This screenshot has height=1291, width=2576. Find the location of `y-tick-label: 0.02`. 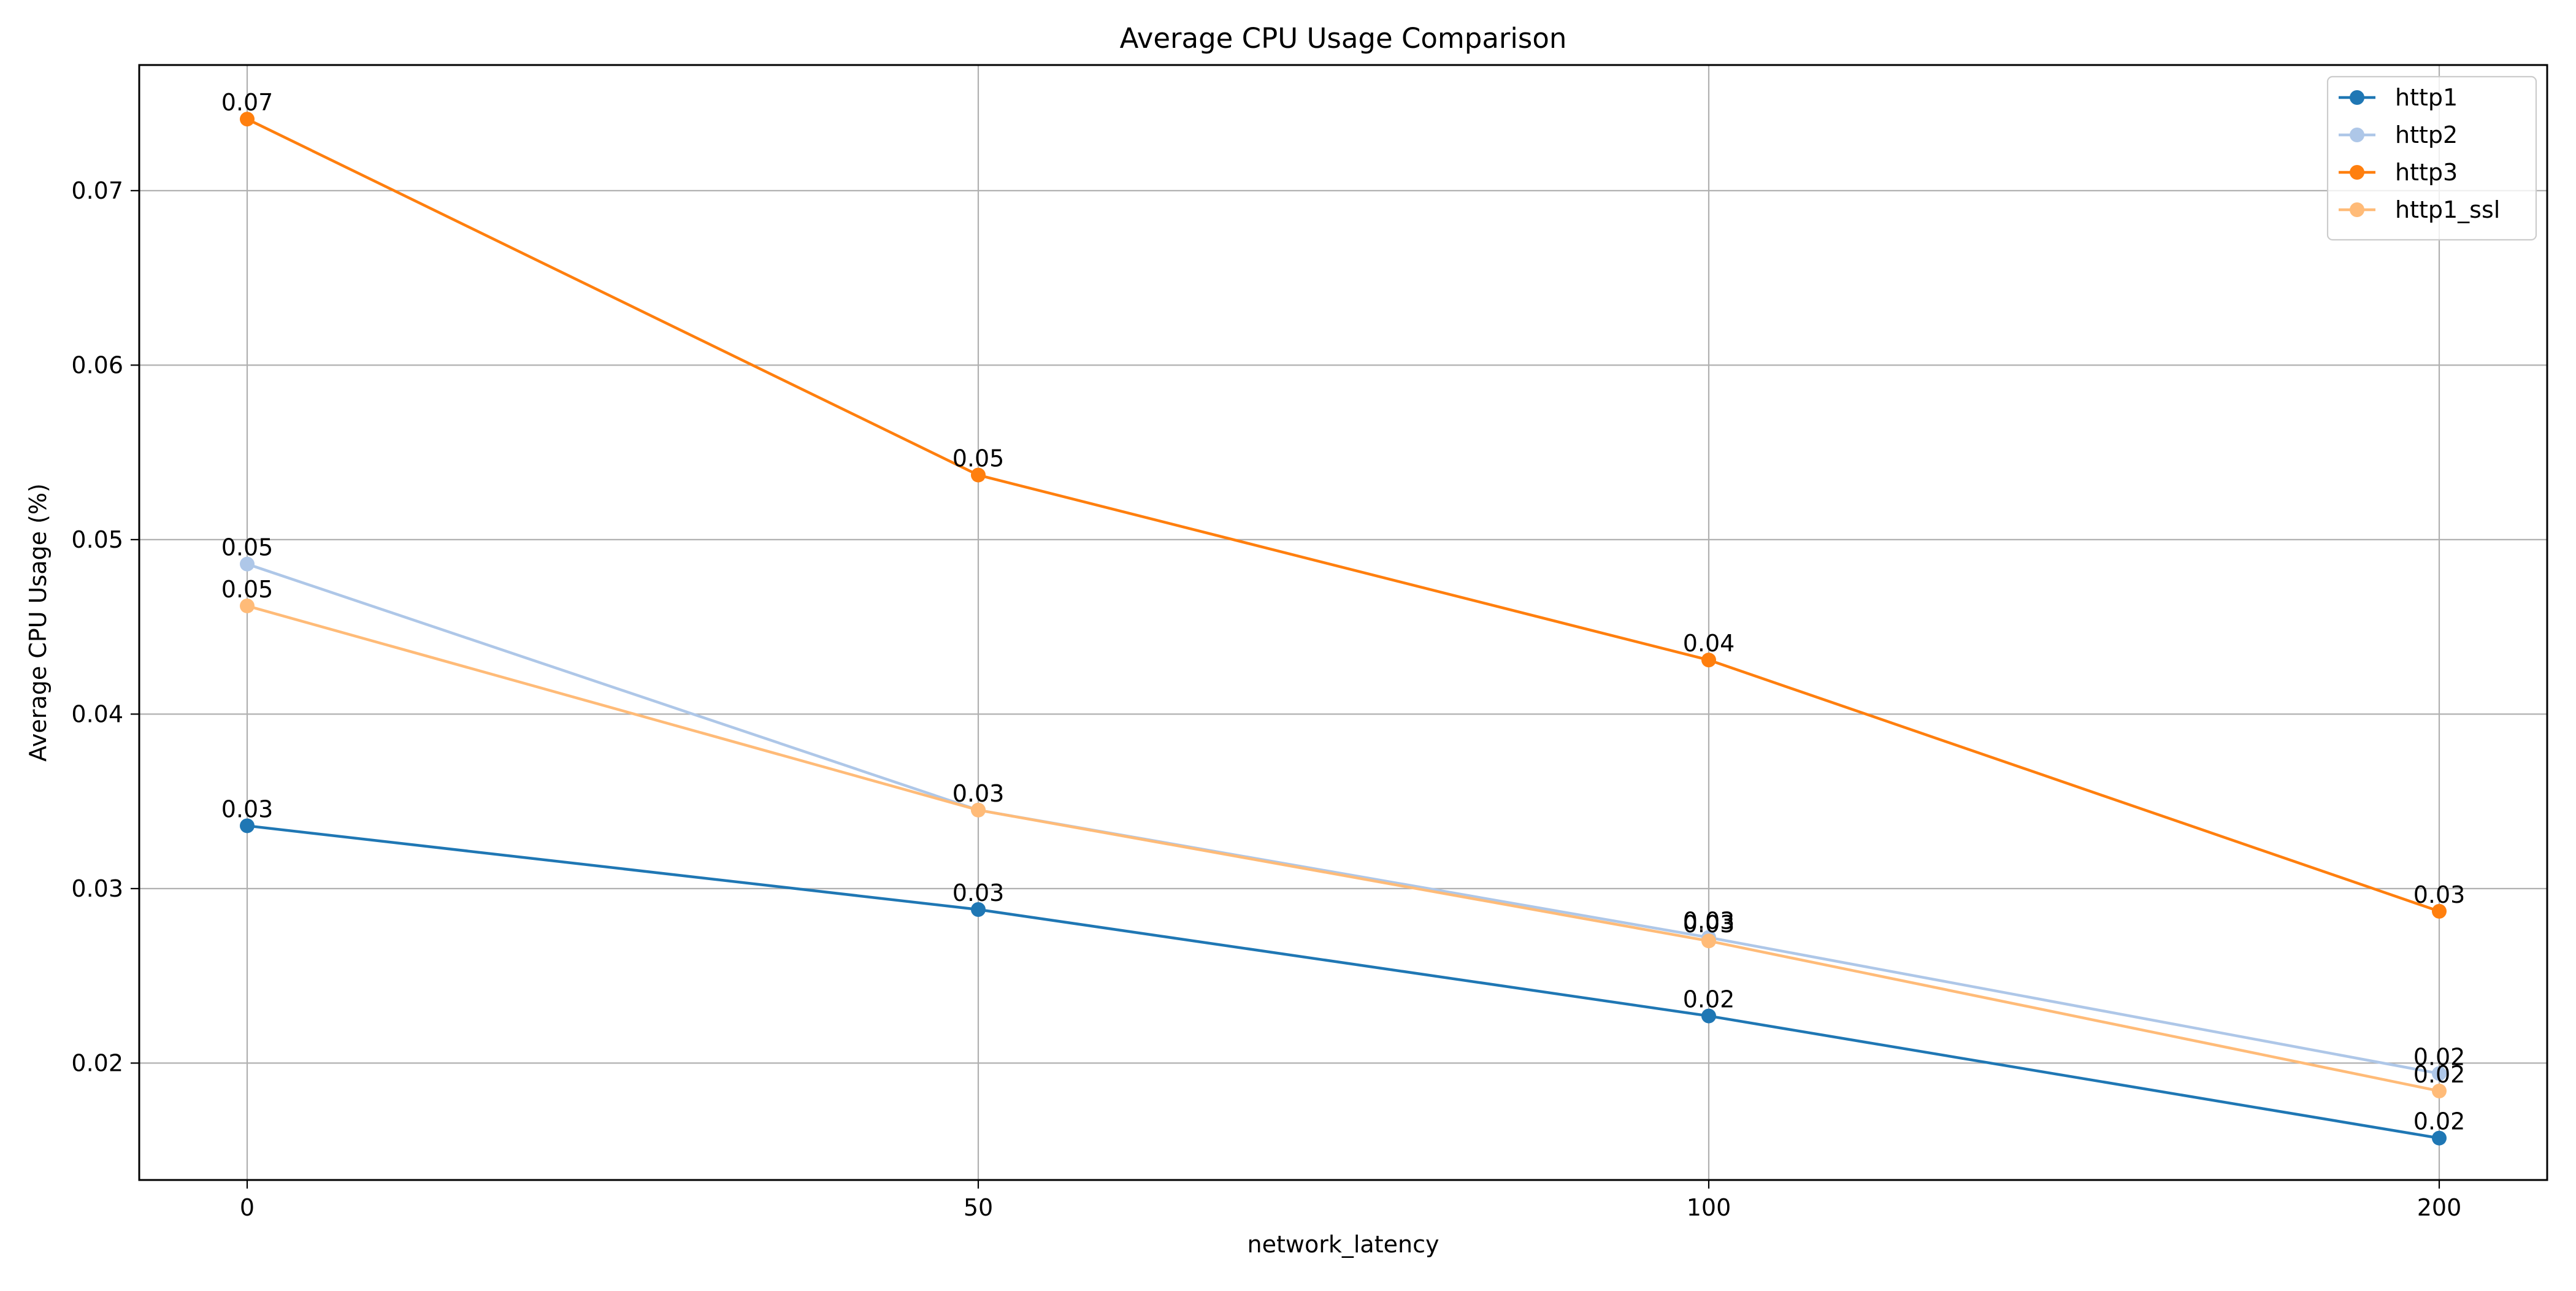

y-tick-label: 0.02 is located at coordinates (97, 1062).